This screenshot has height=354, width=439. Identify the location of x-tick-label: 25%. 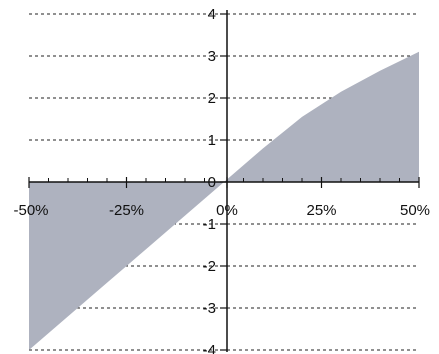
(321, 210).